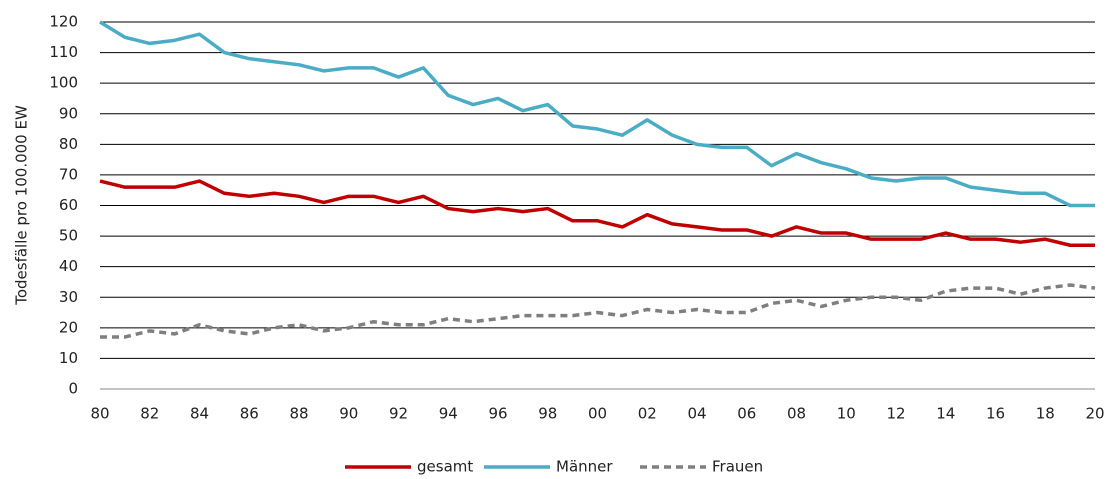 This screenshot has height=479, width=1109. What do you see at coordinates (497, 414) in the screenshot?
I see `x-tick-label: 96` at bounding box center [497, 414].